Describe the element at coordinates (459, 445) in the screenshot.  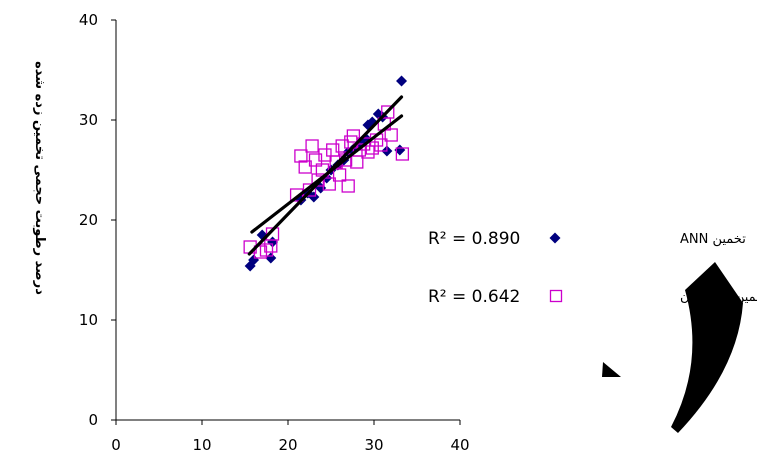
I see `x-tick-label: 40` at that location.